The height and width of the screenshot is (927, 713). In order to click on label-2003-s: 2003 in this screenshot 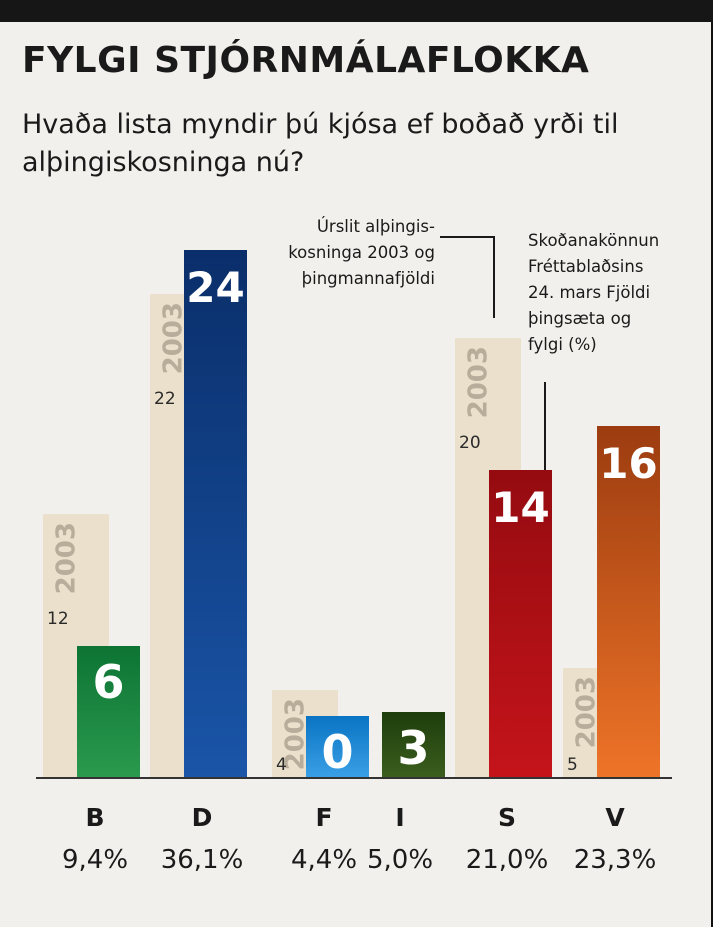, I will do `click(479, 382)`.